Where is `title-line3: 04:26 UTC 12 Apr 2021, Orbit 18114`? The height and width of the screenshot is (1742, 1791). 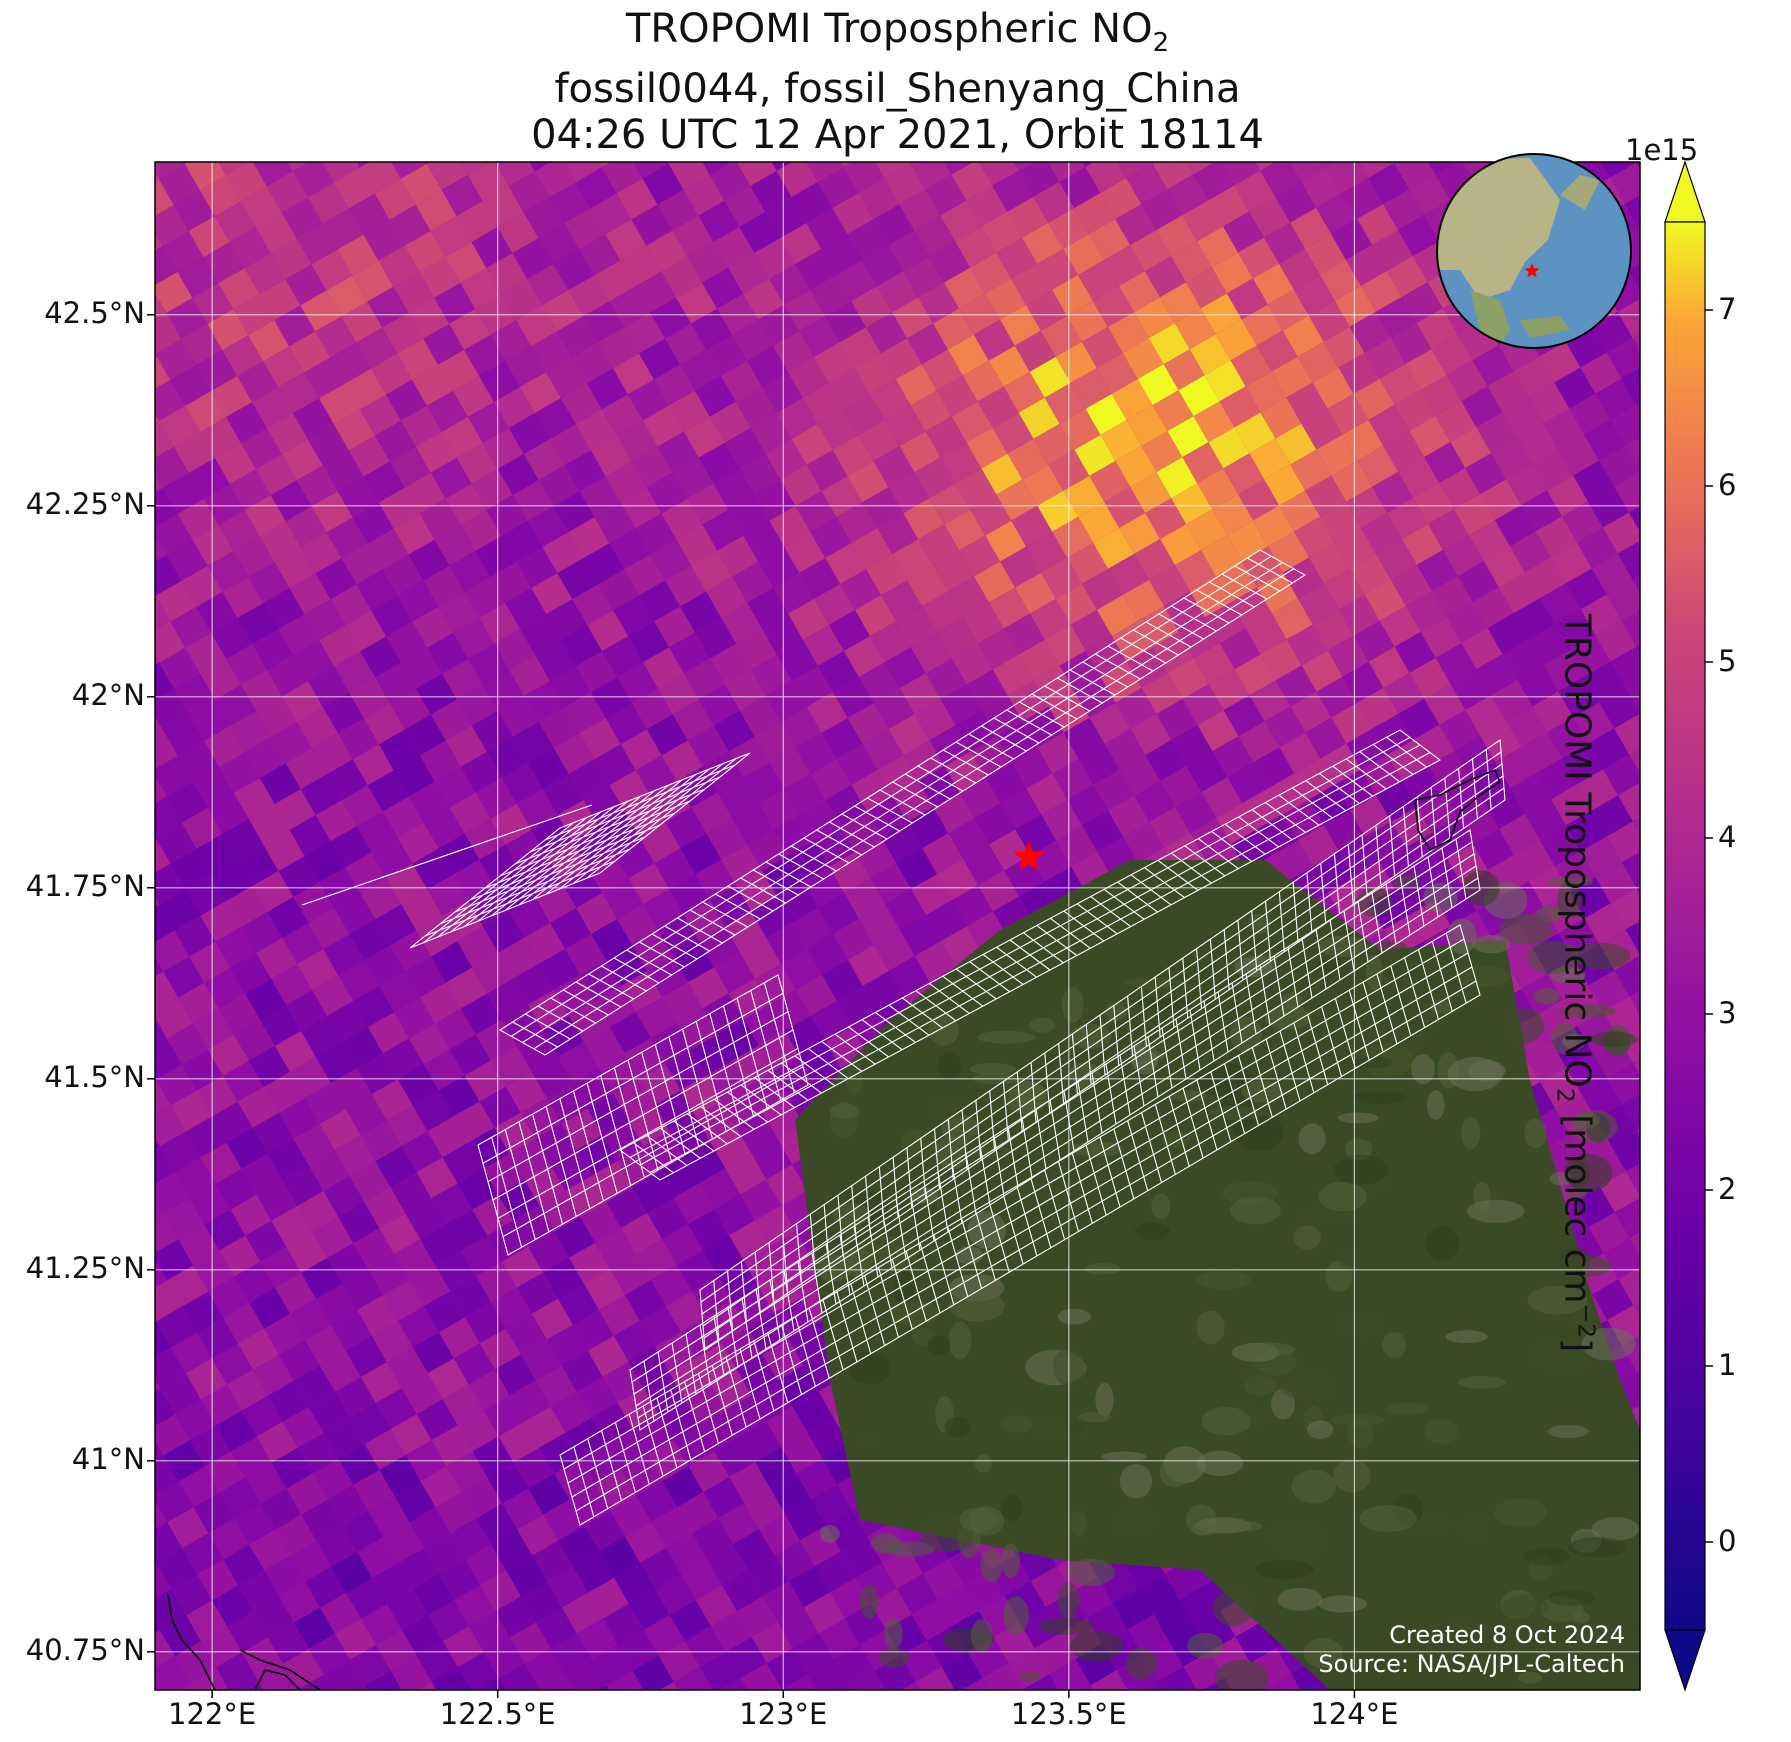 title-line3: 04:26 UTC 12 Apr 2021, Orbit 18114 is located at coordinates (897, 135).